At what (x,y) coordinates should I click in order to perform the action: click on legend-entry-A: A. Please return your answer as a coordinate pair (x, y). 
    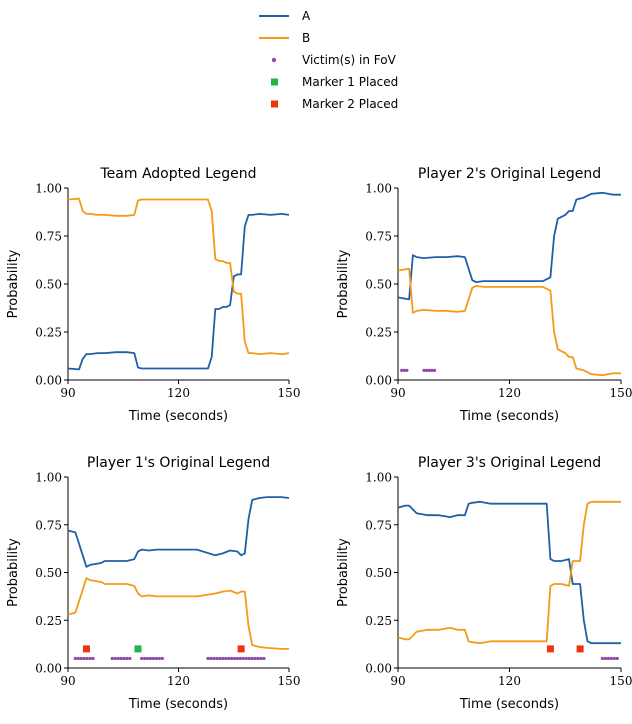
    Looking at the image, I should click on (285, 16).